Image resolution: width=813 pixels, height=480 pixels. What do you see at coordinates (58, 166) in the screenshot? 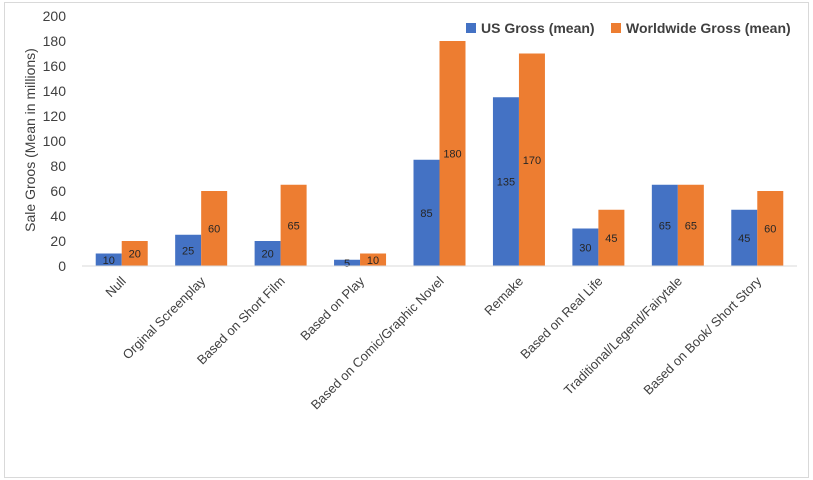
I see `y-tick-label: 80` at bounding box center [58, 166].